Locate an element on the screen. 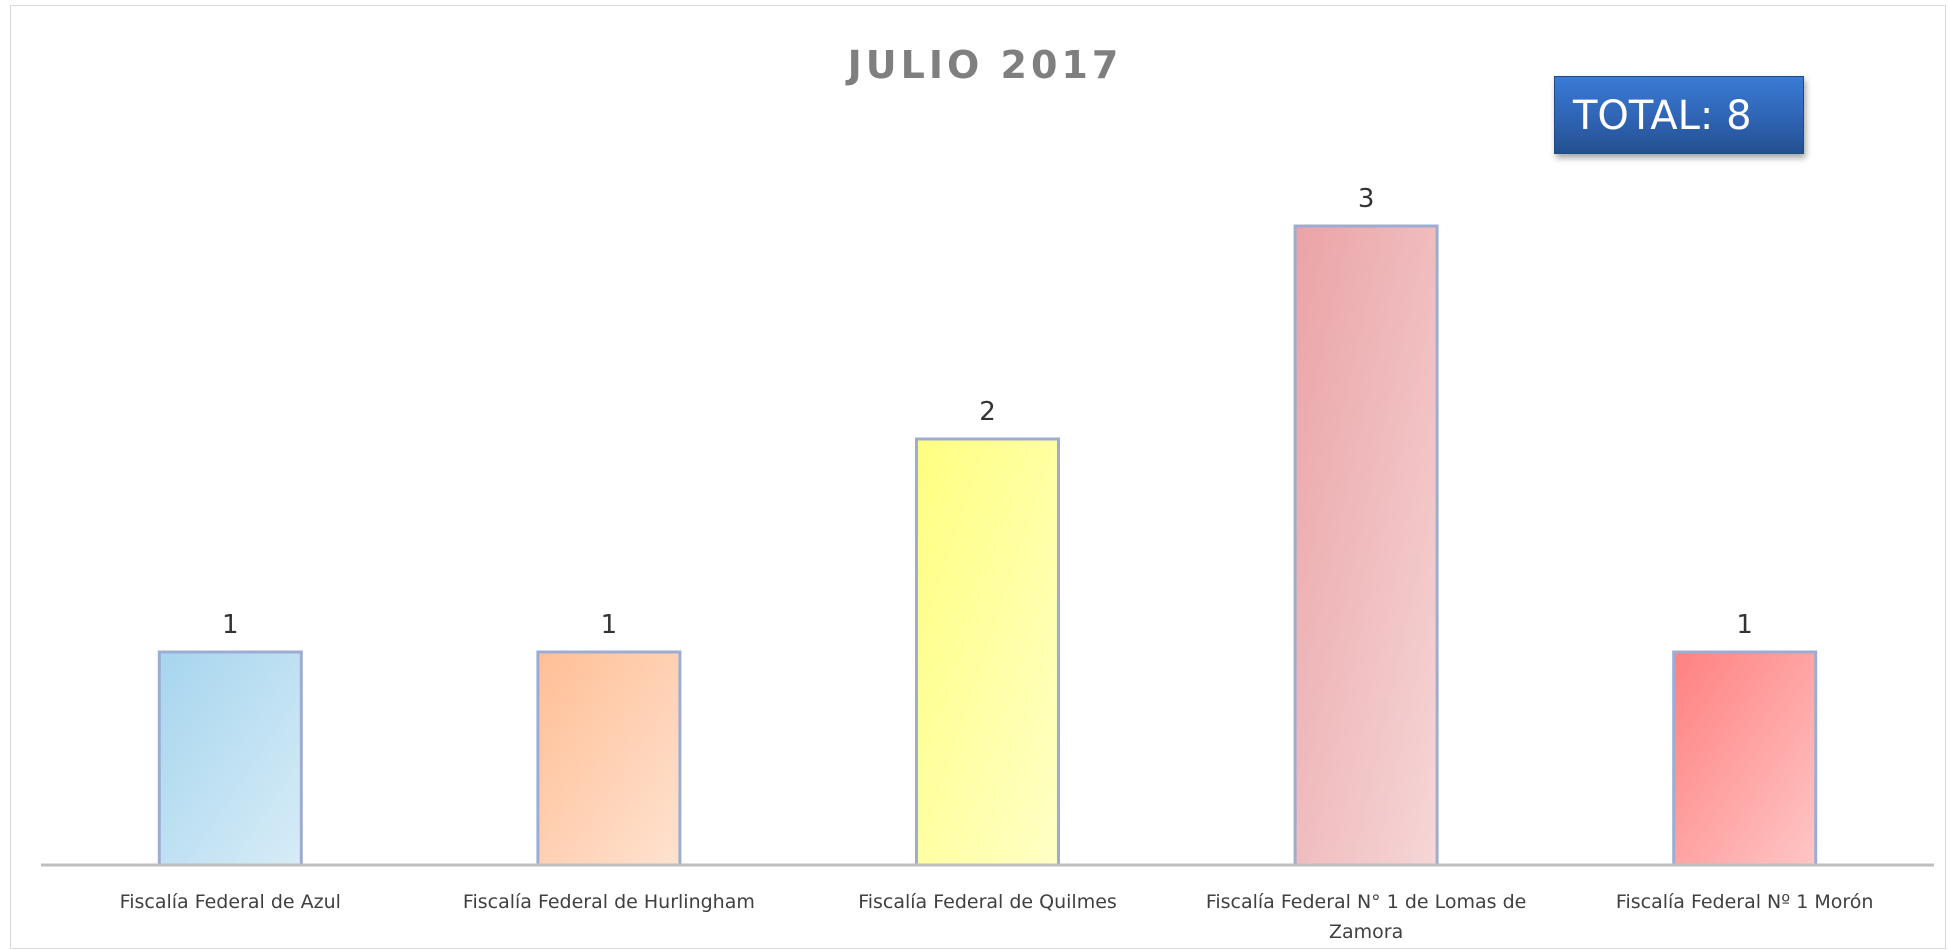  total-annotation: TOTAL: 8 is located at coordinates (1679, 115).